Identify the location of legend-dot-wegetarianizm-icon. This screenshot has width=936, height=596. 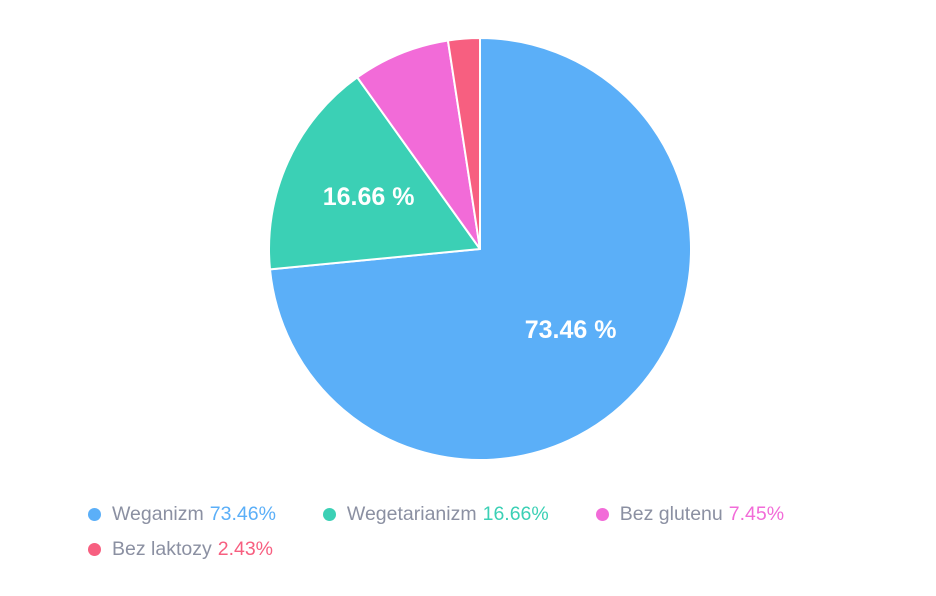
(329, 514).